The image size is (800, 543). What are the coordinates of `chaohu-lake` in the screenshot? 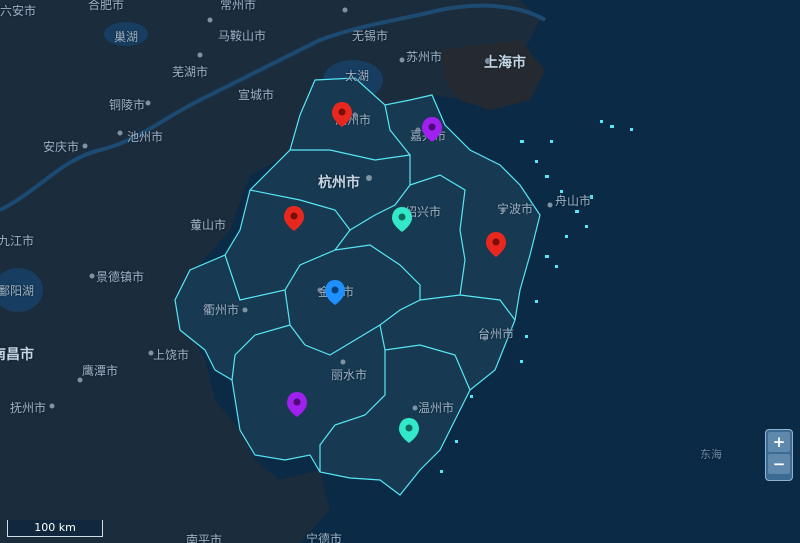 It's located at (126, 34).